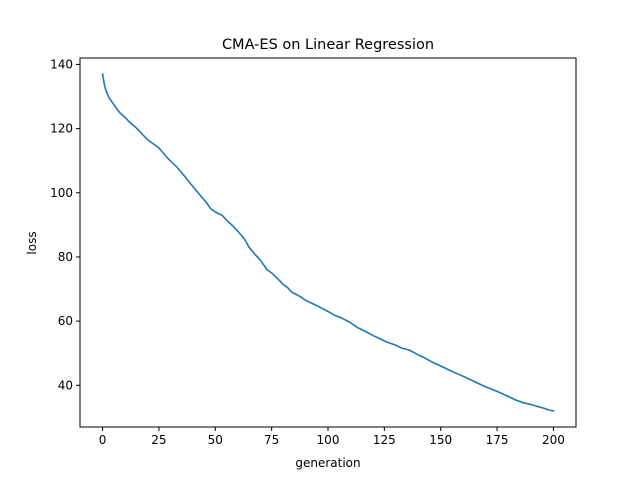 Image resolution: width=640 pixels, height=484 pixels. Describe the element at coordinates (65, 257) in the screenshot. I see `y-tick-label: 80` at that location.